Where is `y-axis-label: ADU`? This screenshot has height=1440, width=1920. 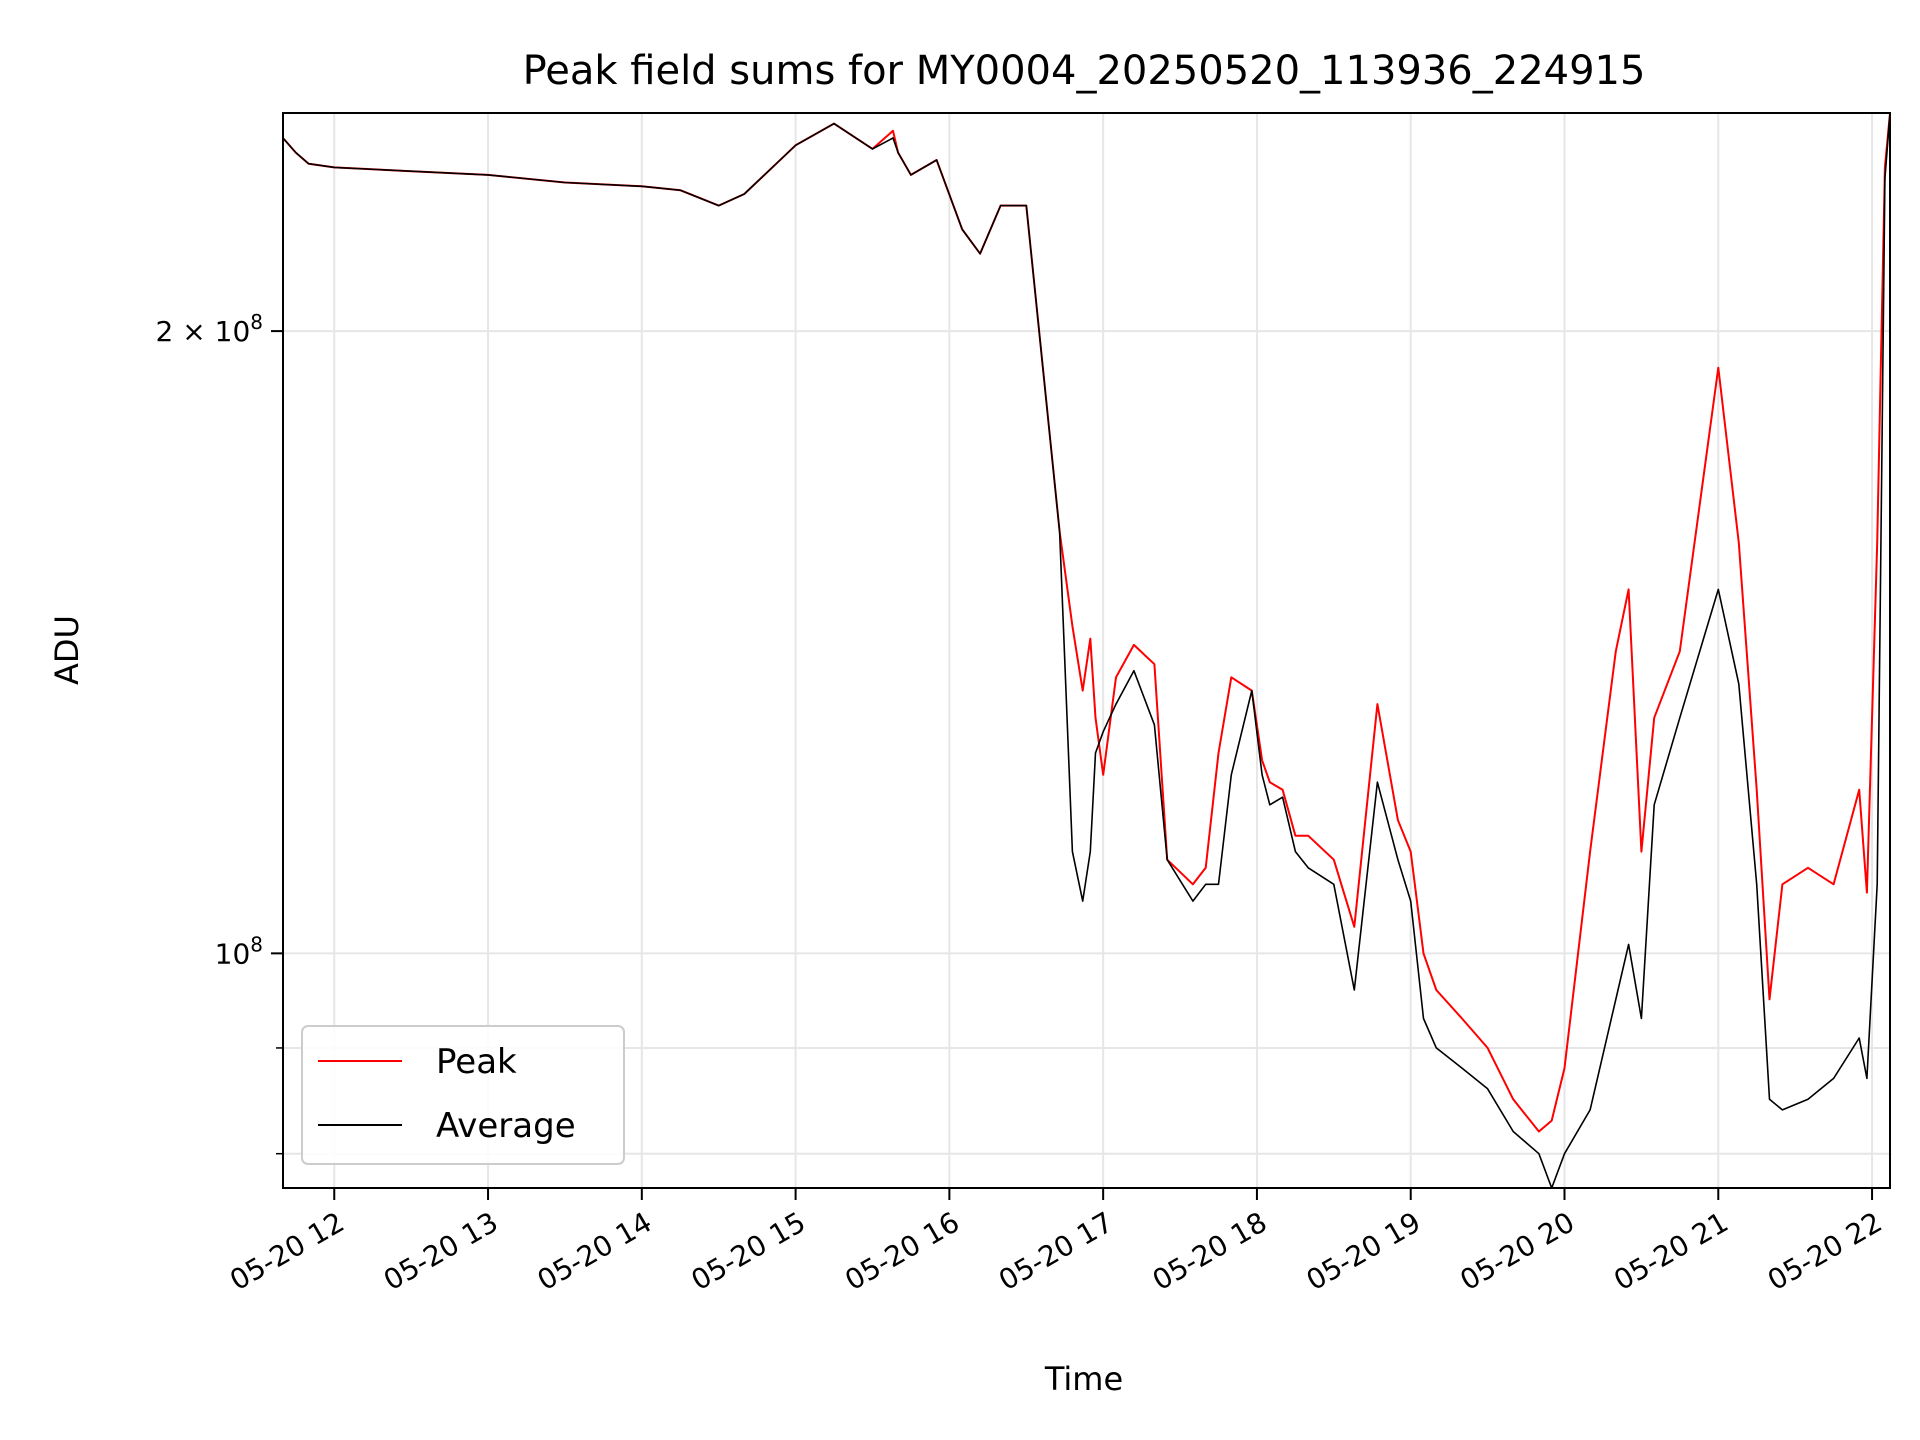 y-axis-label: ADU is located at coordinates (67, 650).